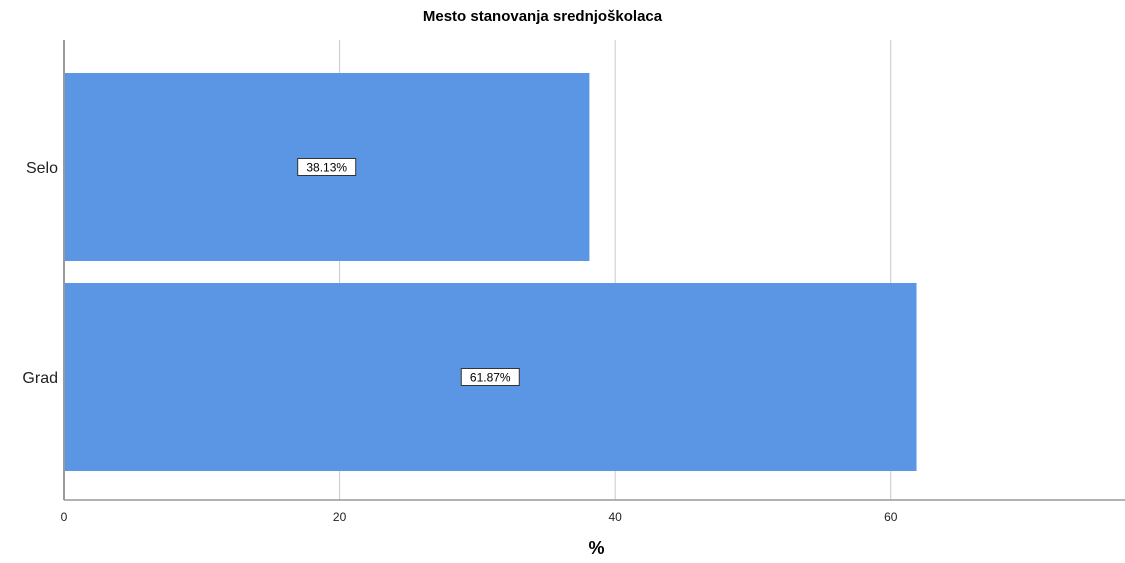 The height and width of the screenshot is (563, 1125). I want to click on data-label-box-grad, so click(490, 377).